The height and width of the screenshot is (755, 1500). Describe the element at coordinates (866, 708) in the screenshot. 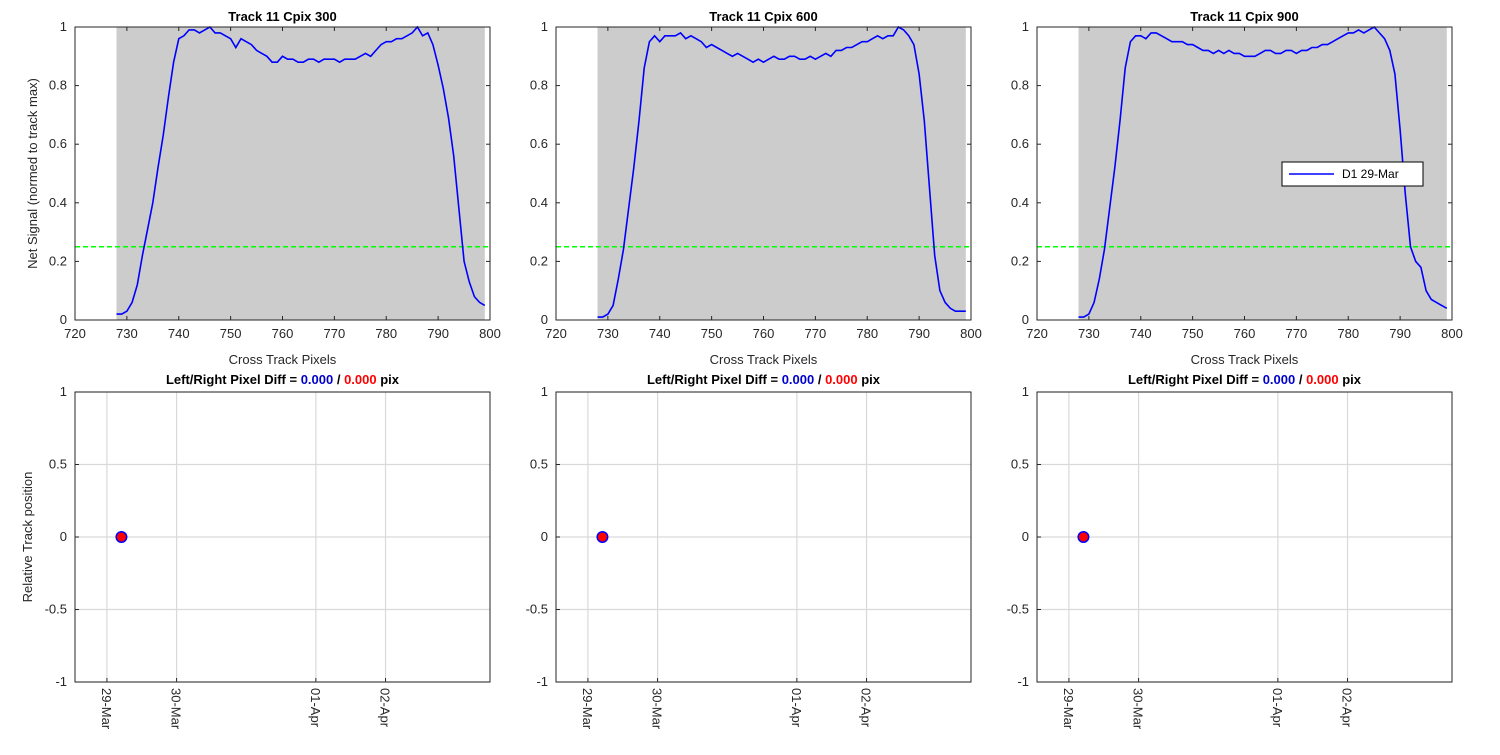

I see `x-tick-label: 02-Apr` at that location.